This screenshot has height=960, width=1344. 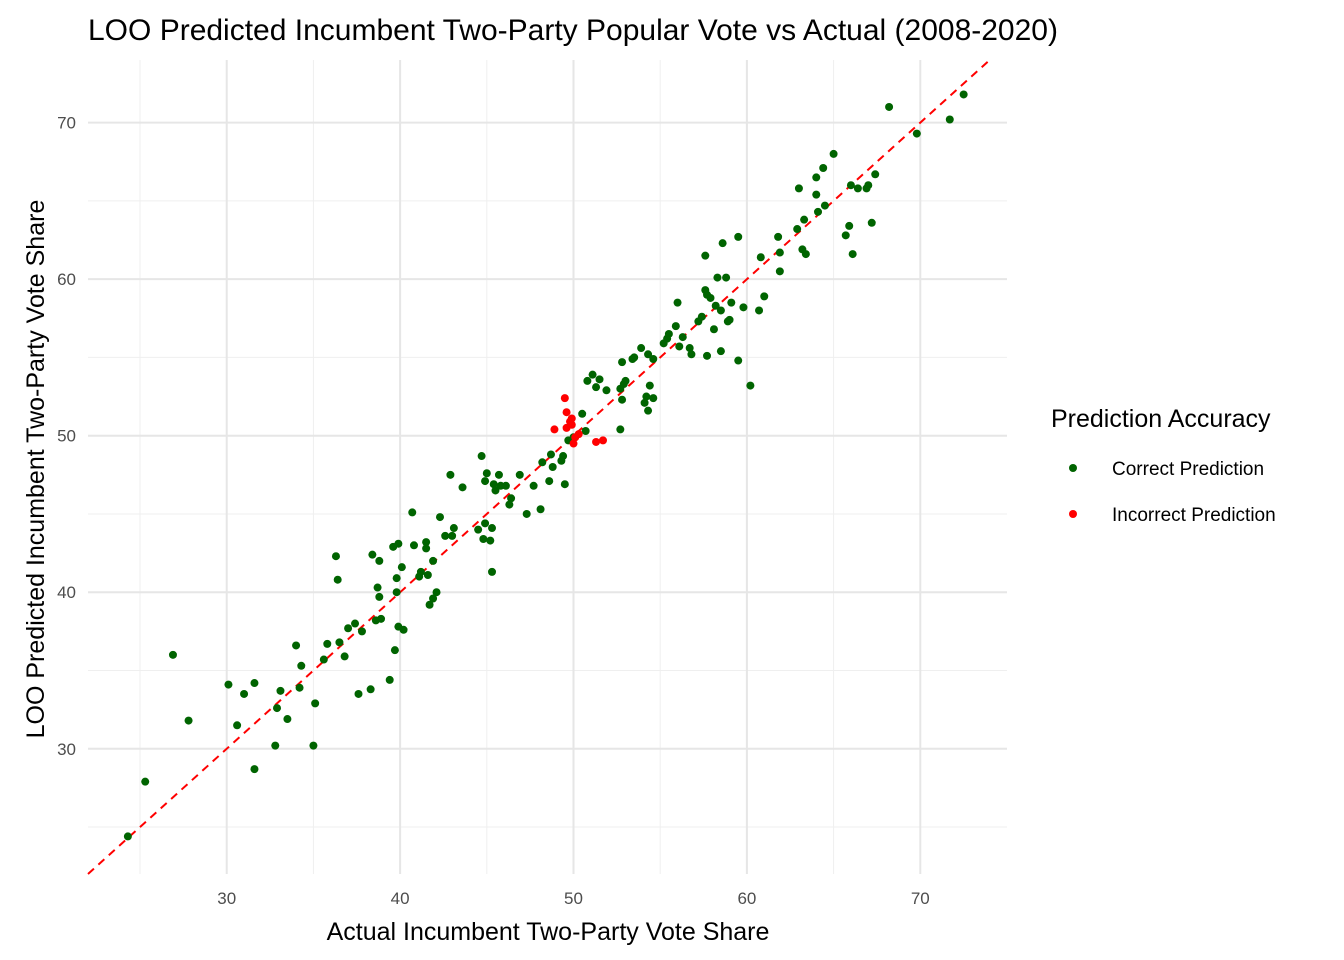 What do you see at coordinates (920, 898) in the screenshot?
I see `x-tick-label: 70` at bounding box center [920, 898].